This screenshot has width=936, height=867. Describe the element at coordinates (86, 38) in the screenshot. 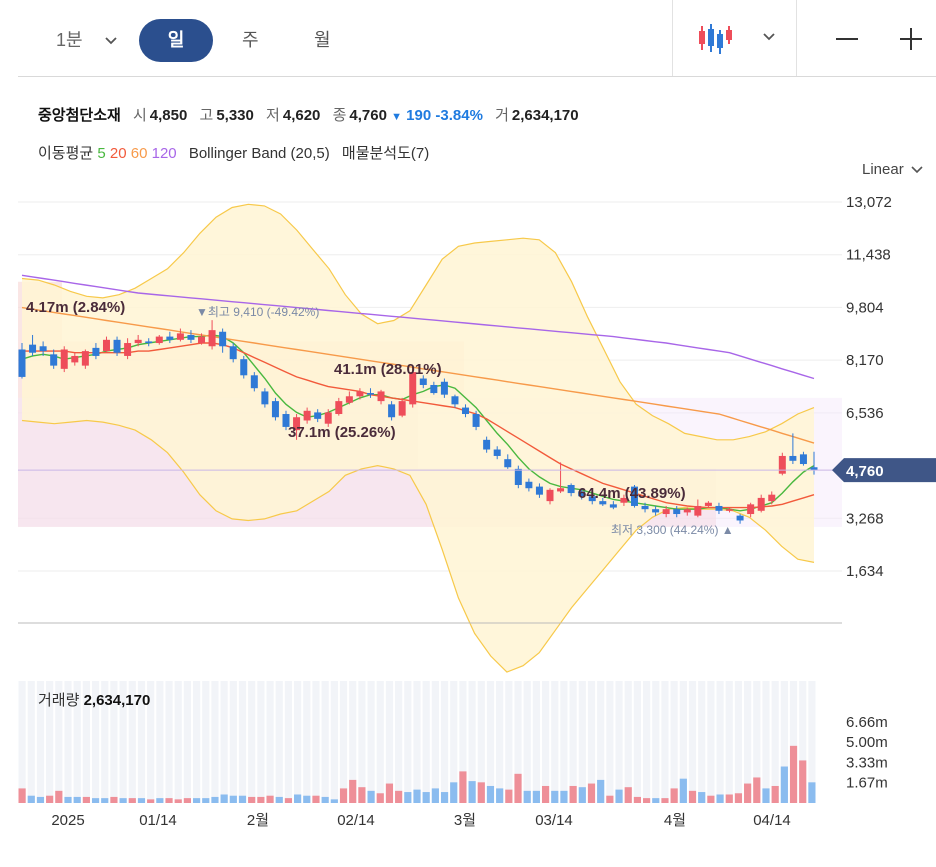

I see `interval-selector: 1분` at that location.